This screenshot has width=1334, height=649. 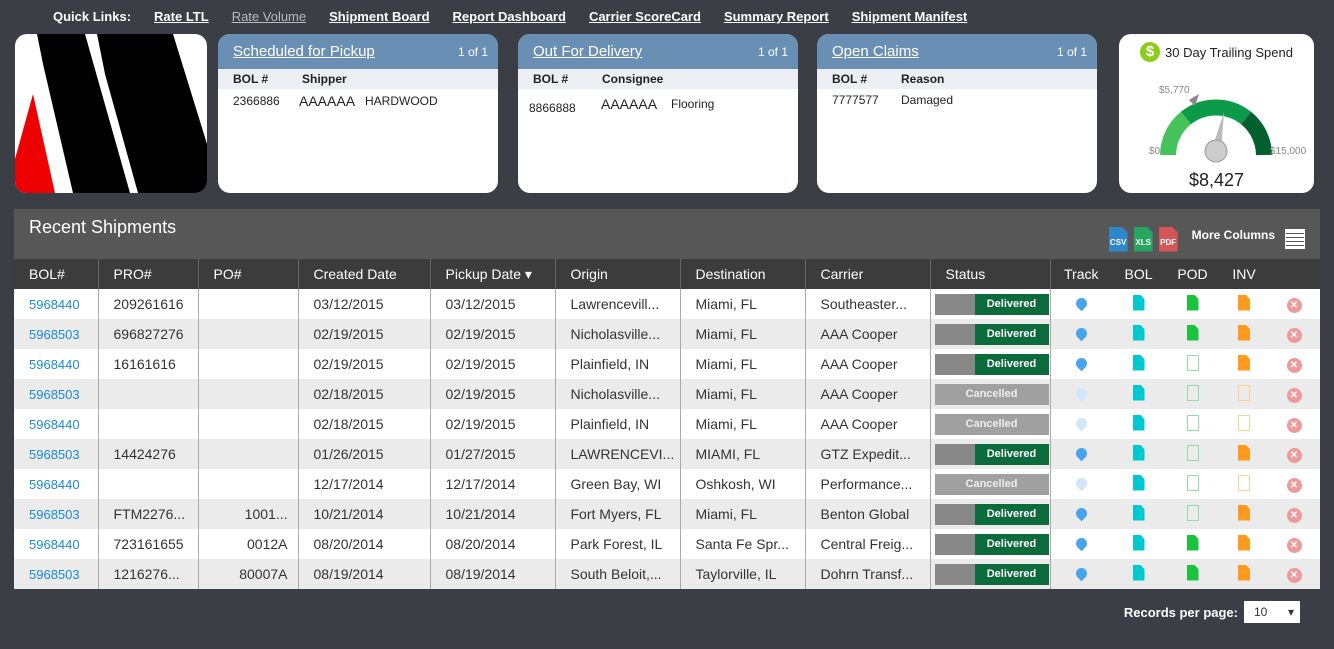 I want to click on column-header: Track, so click(x=1081, y=274).